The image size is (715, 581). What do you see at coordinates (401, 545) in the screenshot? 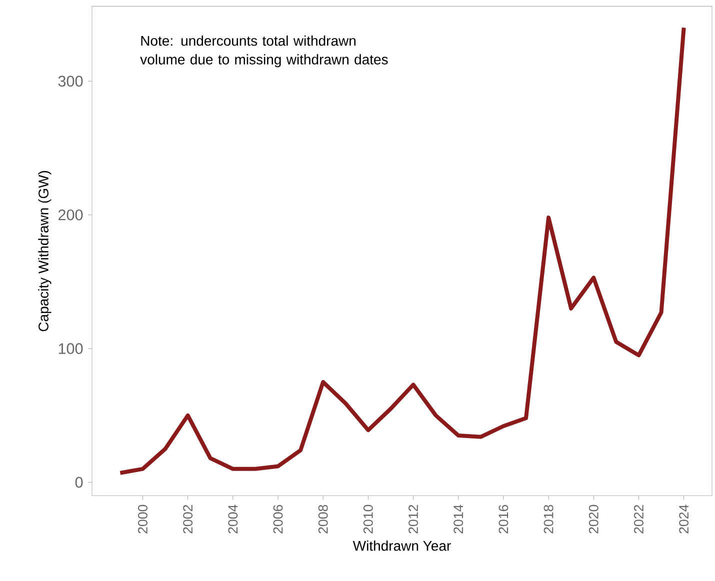
I see `x-axis-title: Withdrawn Year` at bounding box center [401, 545].